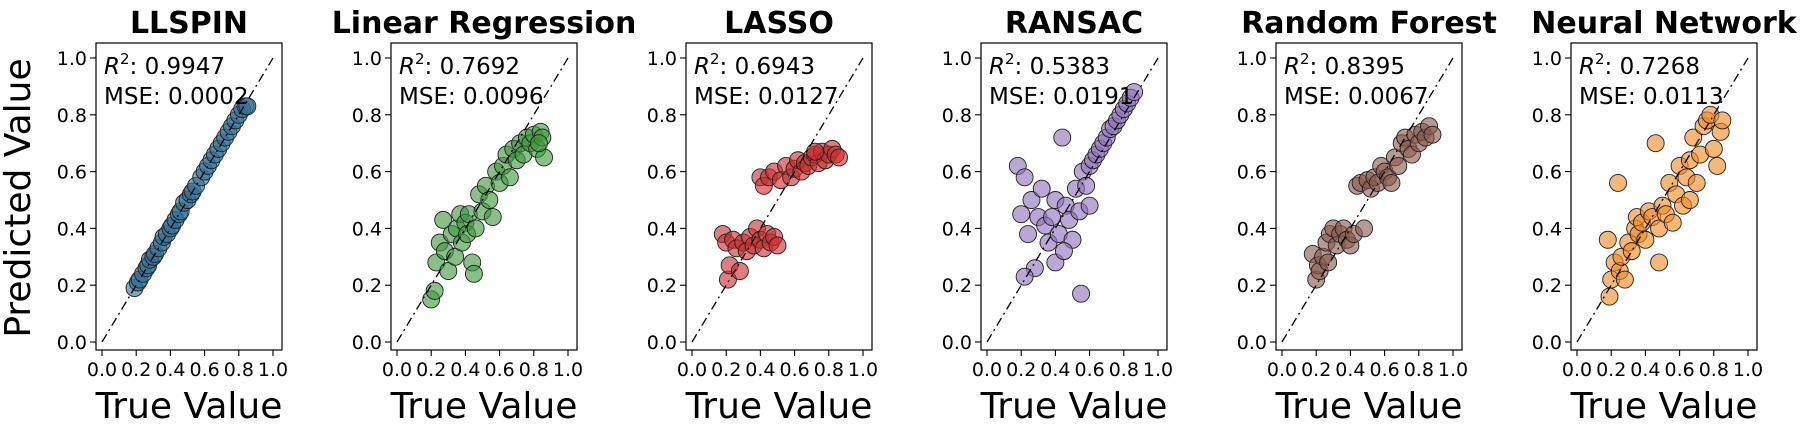 The image size is (1800, 432). What do you see at coordinates (1356, 97) in the screenshot?
I see `mse-text: MSE: 0.0067` at bounding box center [1356, 97].